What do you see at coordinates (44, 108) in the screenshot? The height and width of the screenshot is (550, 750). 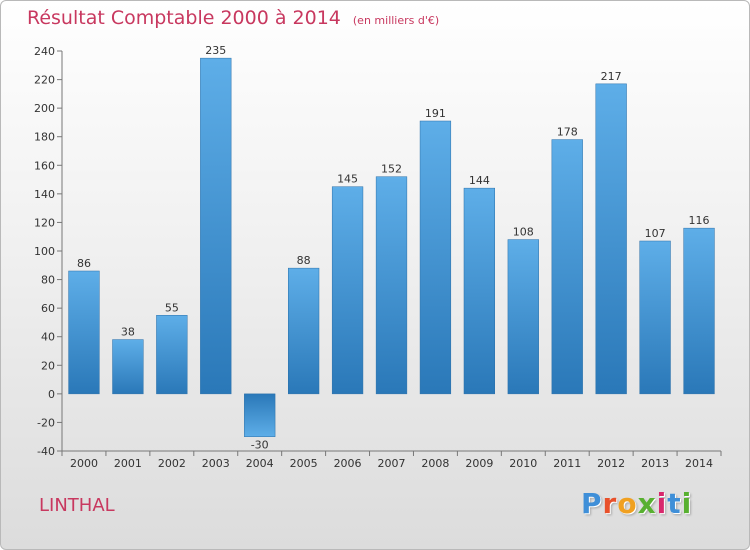 I see `y-tick-label: 200` at bounding box center [44, 108].